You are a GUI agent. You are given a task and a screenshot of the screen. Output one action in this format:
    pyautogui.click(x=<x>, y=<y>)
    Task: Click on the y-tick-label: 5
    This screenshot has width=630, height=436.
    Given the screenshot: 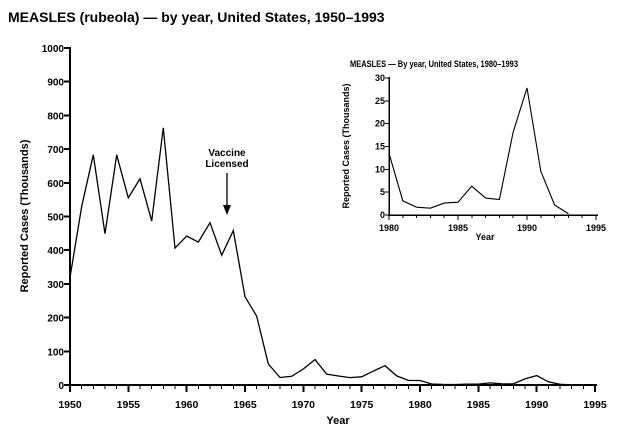 What is the action you would take?
    pyautogui.click(x=382, y=192)
    